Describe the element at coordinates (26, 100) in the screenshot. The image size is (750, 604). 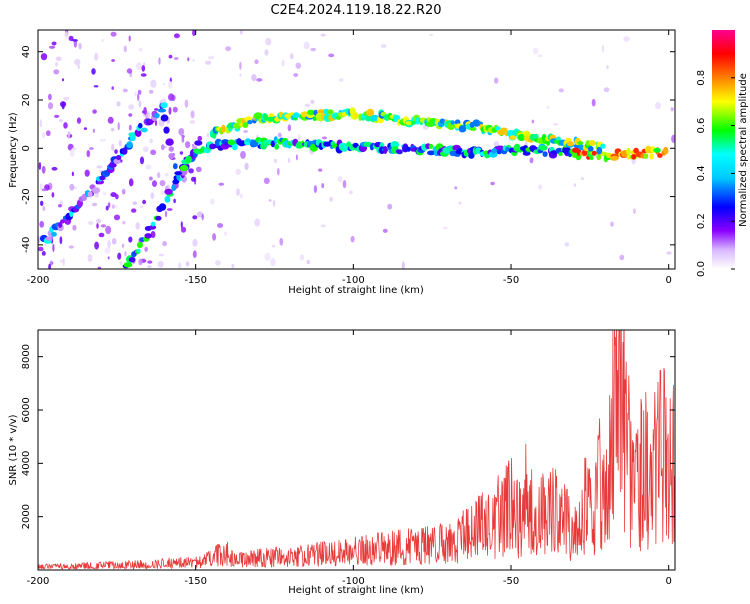
I see `y-tick-label: 20` at that location.